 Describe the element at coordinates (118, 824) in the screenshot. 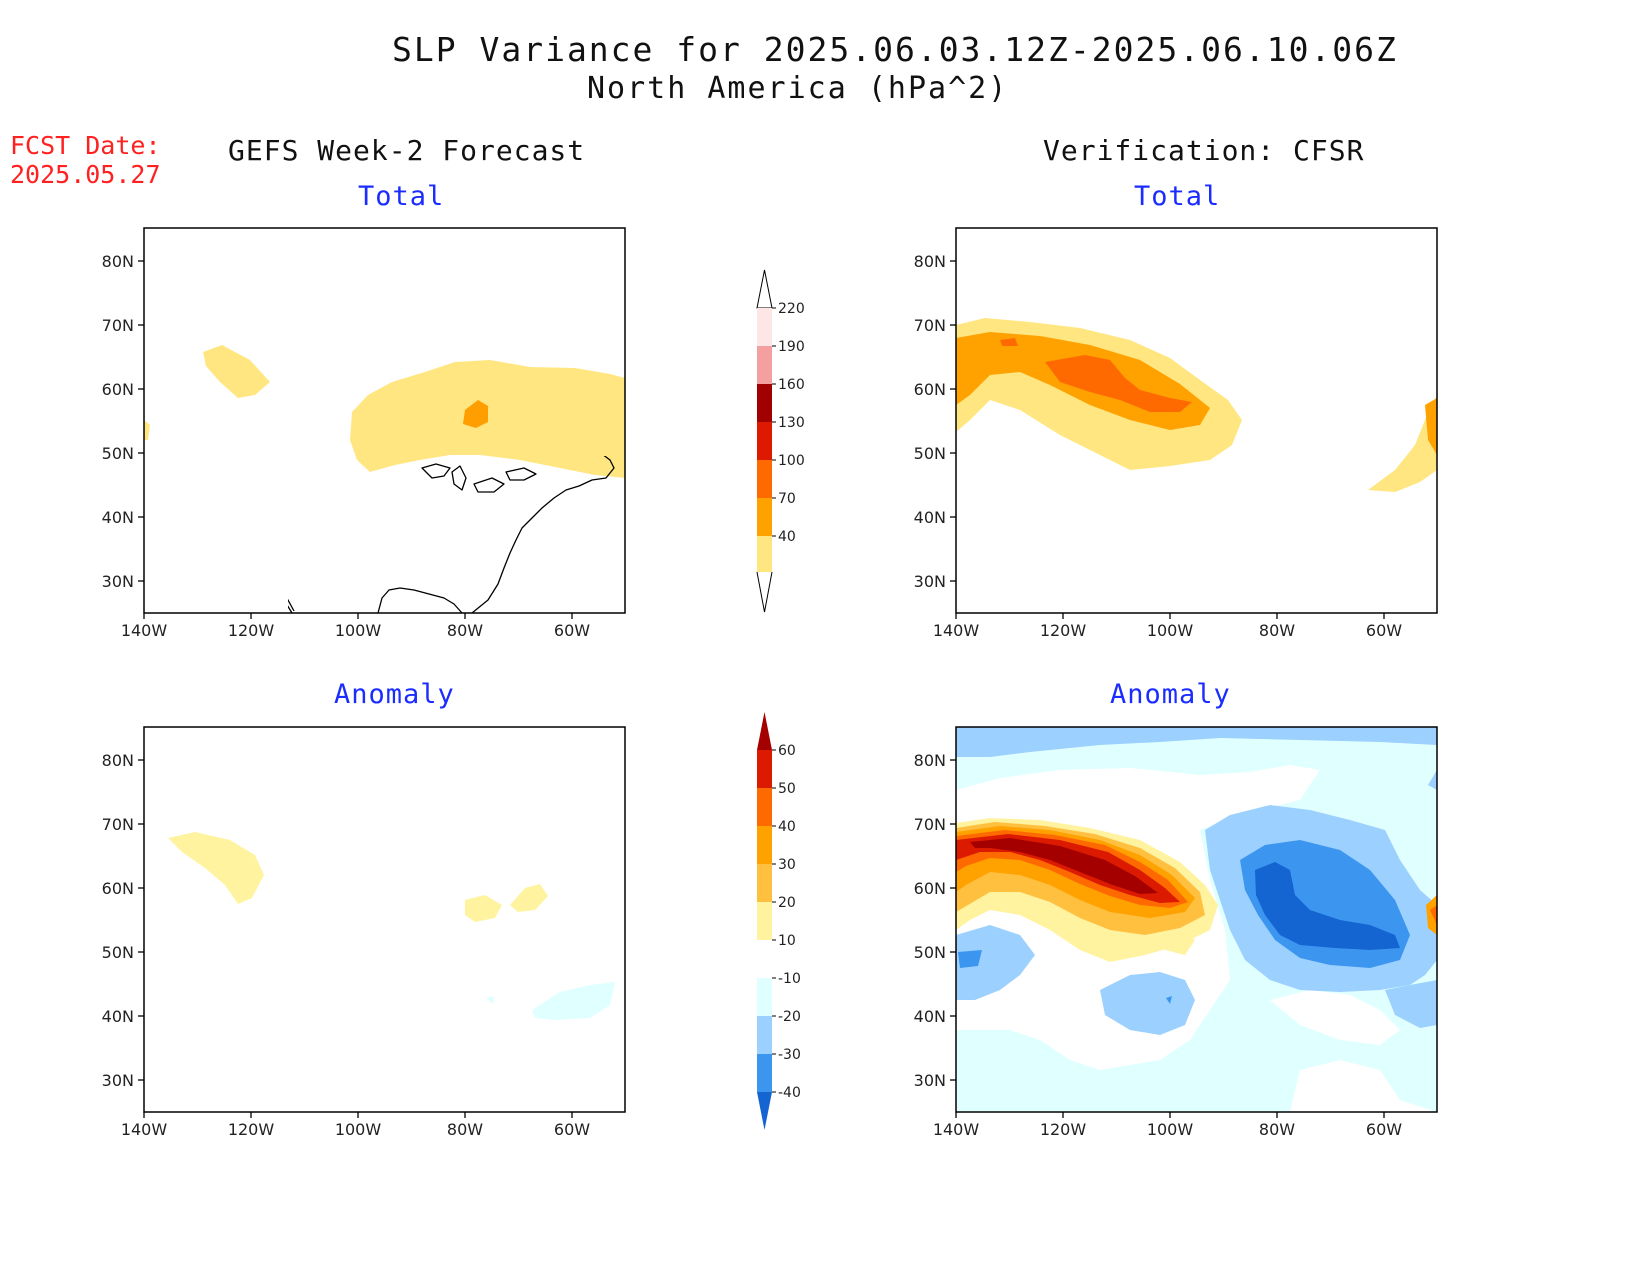

I see `forecast-anomaly-lat-label: 70N` at that location.